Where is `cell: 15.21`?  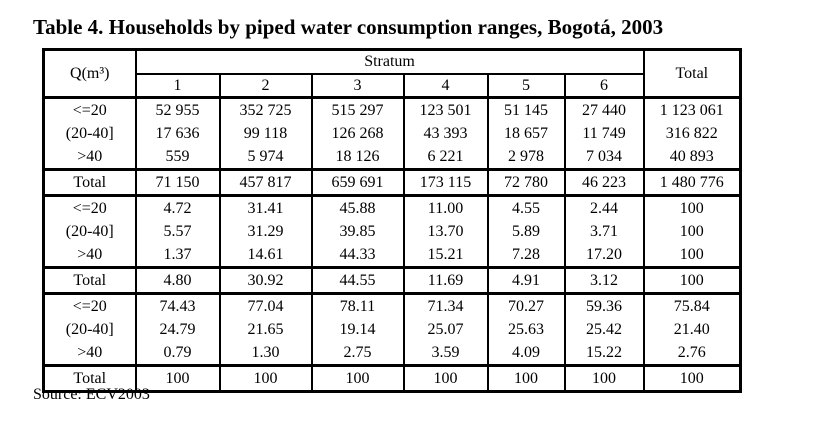 cell: 15.21 is located at coordinates (445, 255).